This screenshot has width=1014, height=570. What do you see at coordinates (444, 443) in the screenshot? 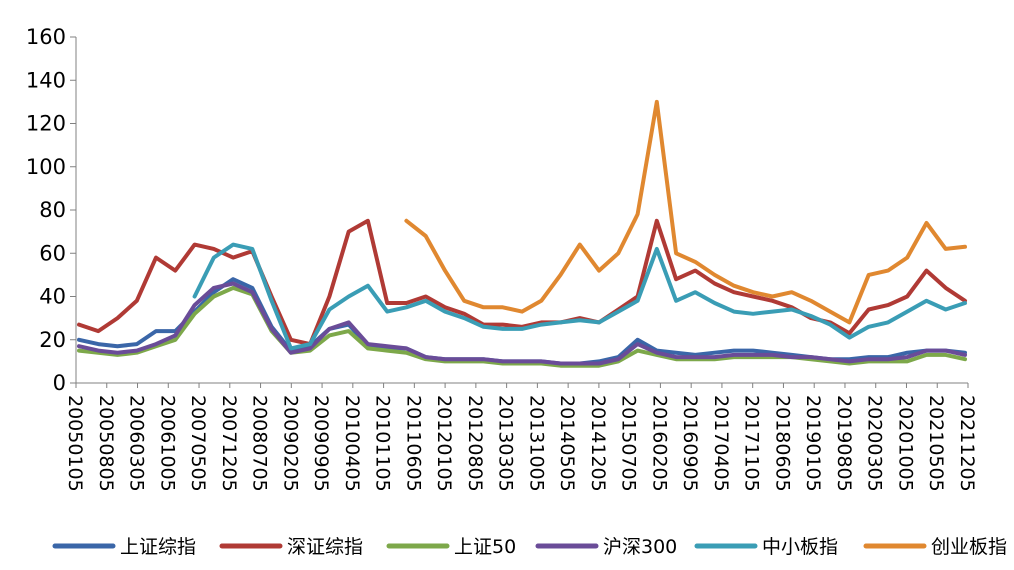
I see `x-tick-label: 20120105` at bounding box center [444, 443].